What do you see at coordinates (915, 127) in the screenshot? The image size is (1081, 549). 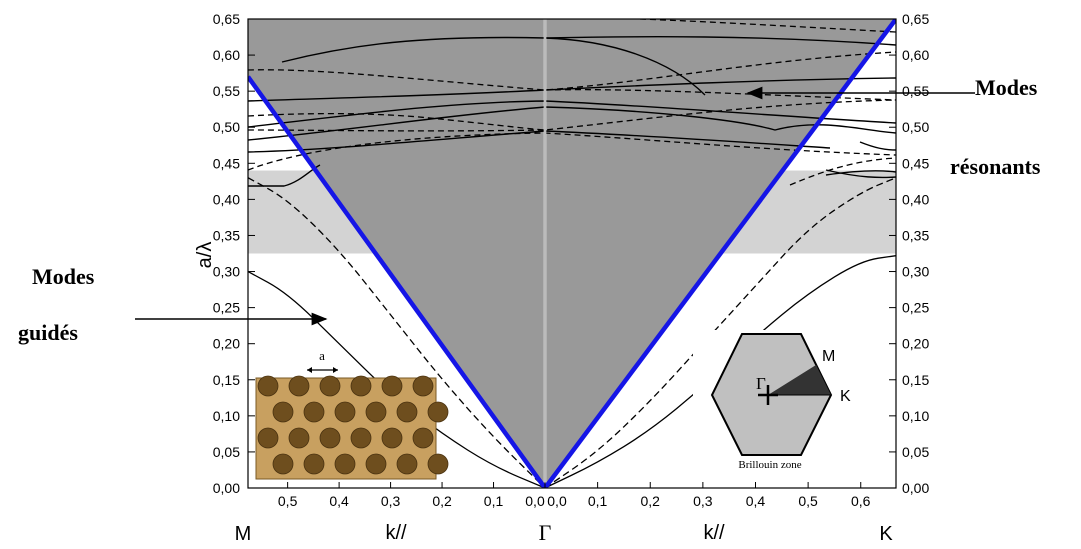 I see `y-tick-label-right: 0,50` at bounding box center [915, 127].